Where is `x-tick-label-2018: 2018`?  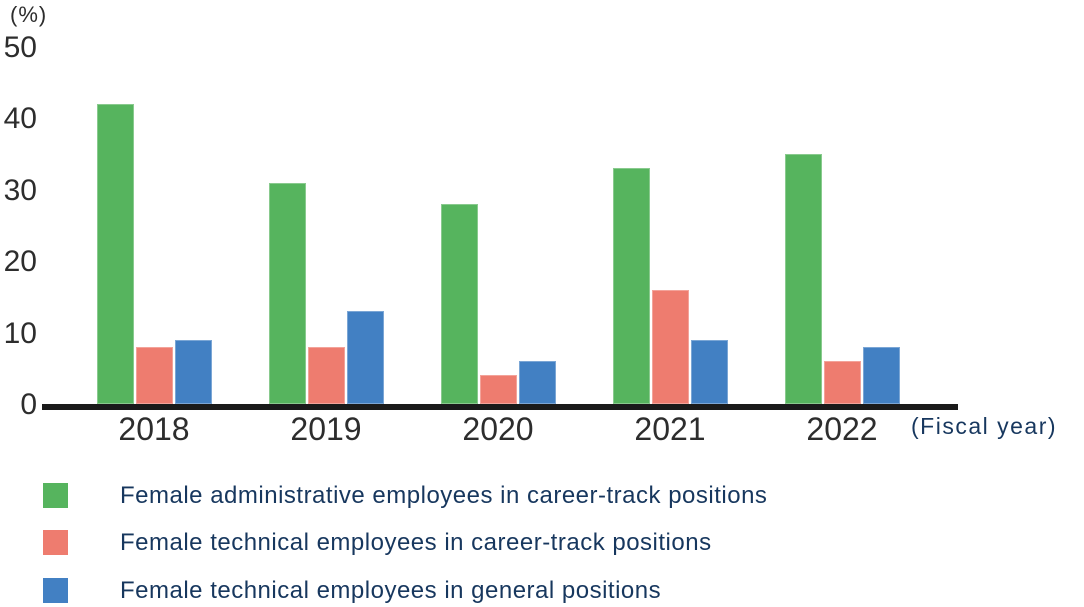
x-tick-label-2018: 2018 is located at coordinates (154, 429).